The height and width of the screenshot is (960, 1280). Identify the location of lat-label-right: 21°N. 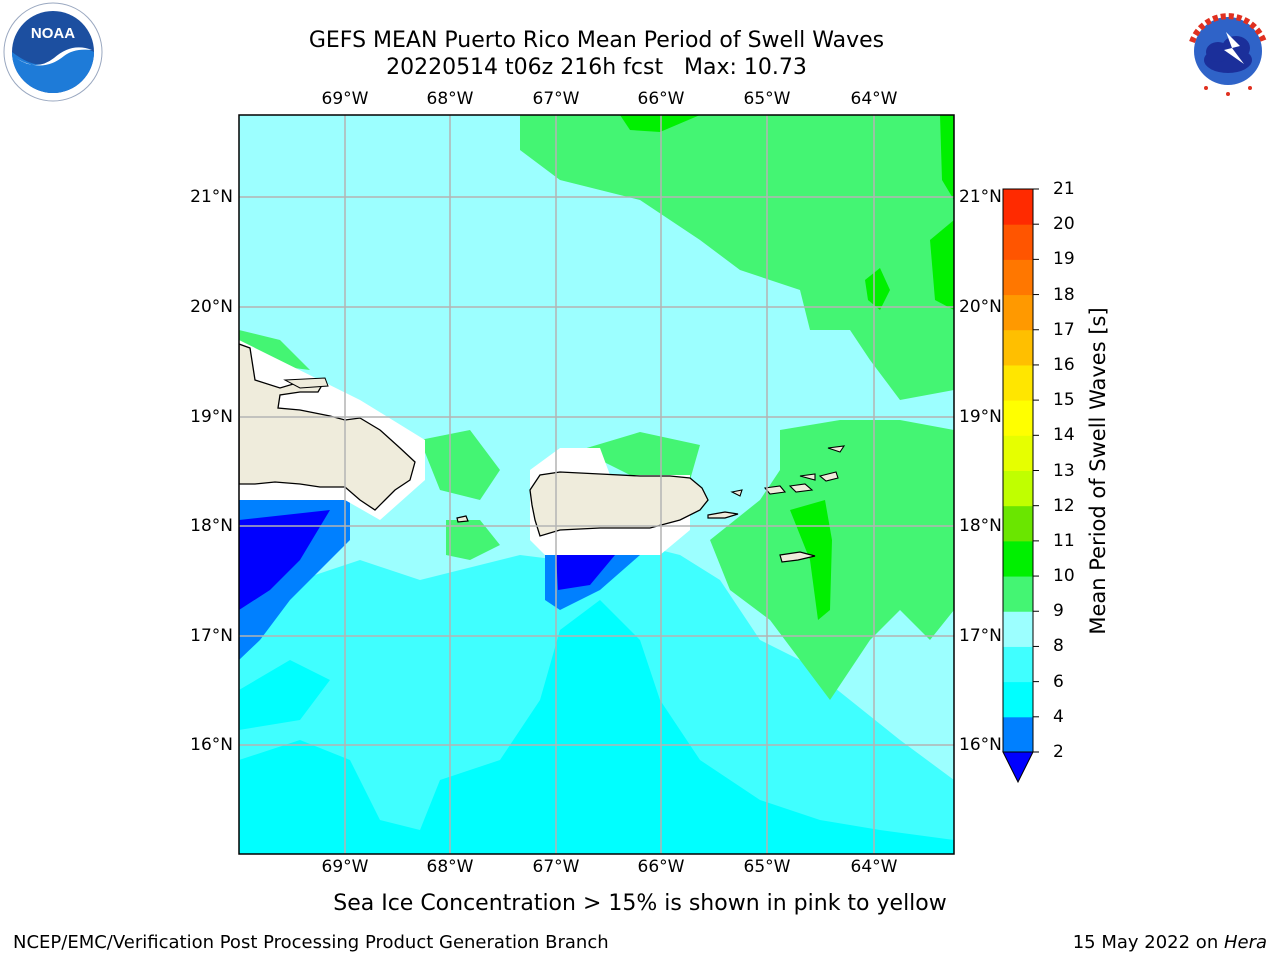
(980, 197).